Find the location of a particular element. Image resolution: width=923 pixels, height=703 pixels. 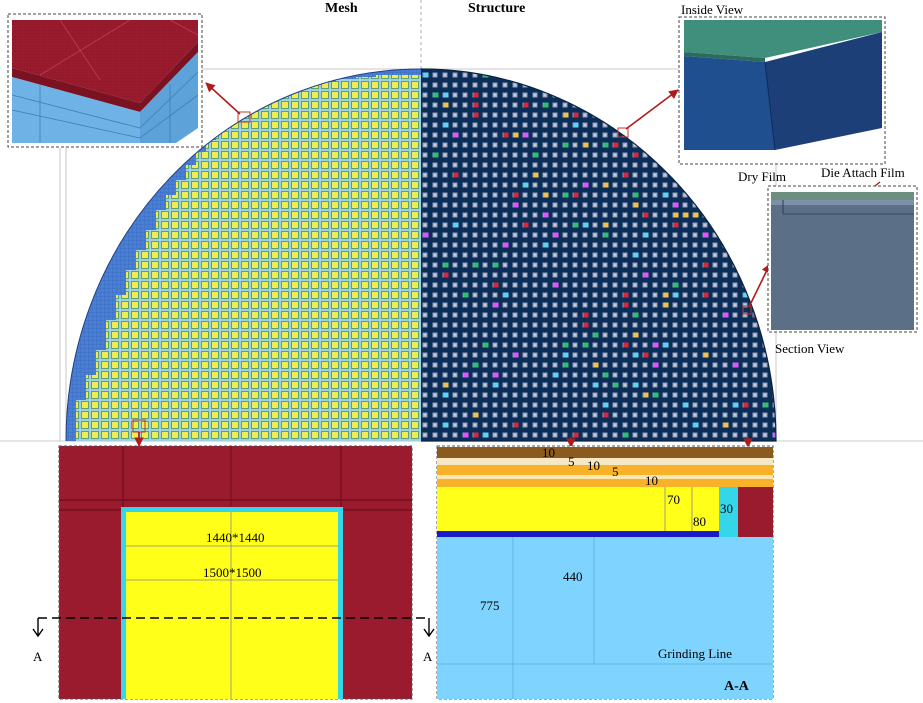

section-view-label: Section View is located at coordinates (810, 348).